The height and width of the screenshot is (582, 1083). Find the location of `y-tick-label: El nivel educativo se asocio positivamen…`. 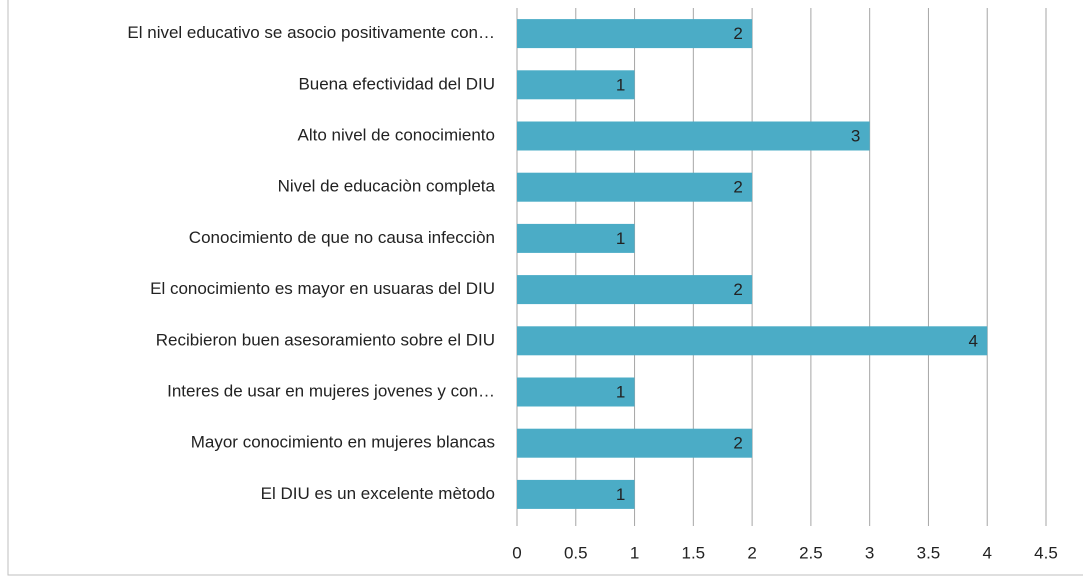

y-tick-label: El nivel educativo se asocio positivamen… is located at coordinates (311, 32).